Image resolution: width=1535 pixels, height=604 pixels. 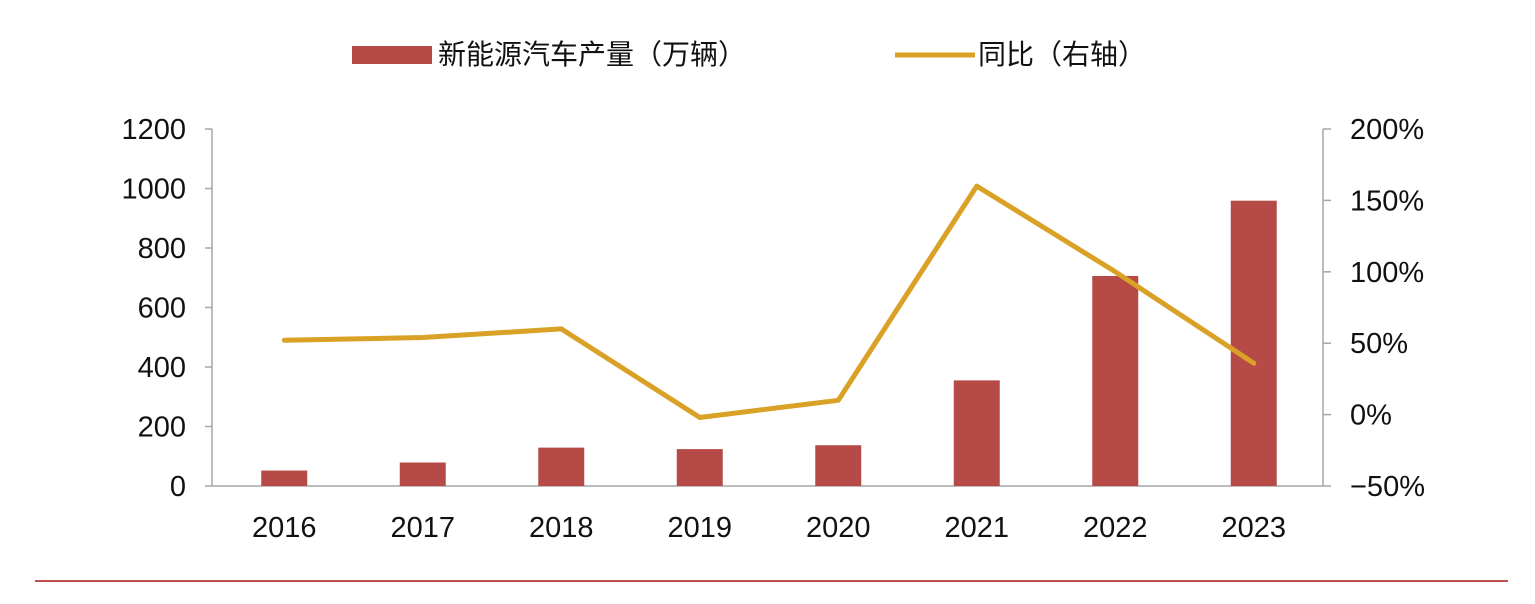 What do you see at coordinates (1387, 201) in the screenshot?
I see `right-tick-label: 150%` at bounding box center [1387, 201].